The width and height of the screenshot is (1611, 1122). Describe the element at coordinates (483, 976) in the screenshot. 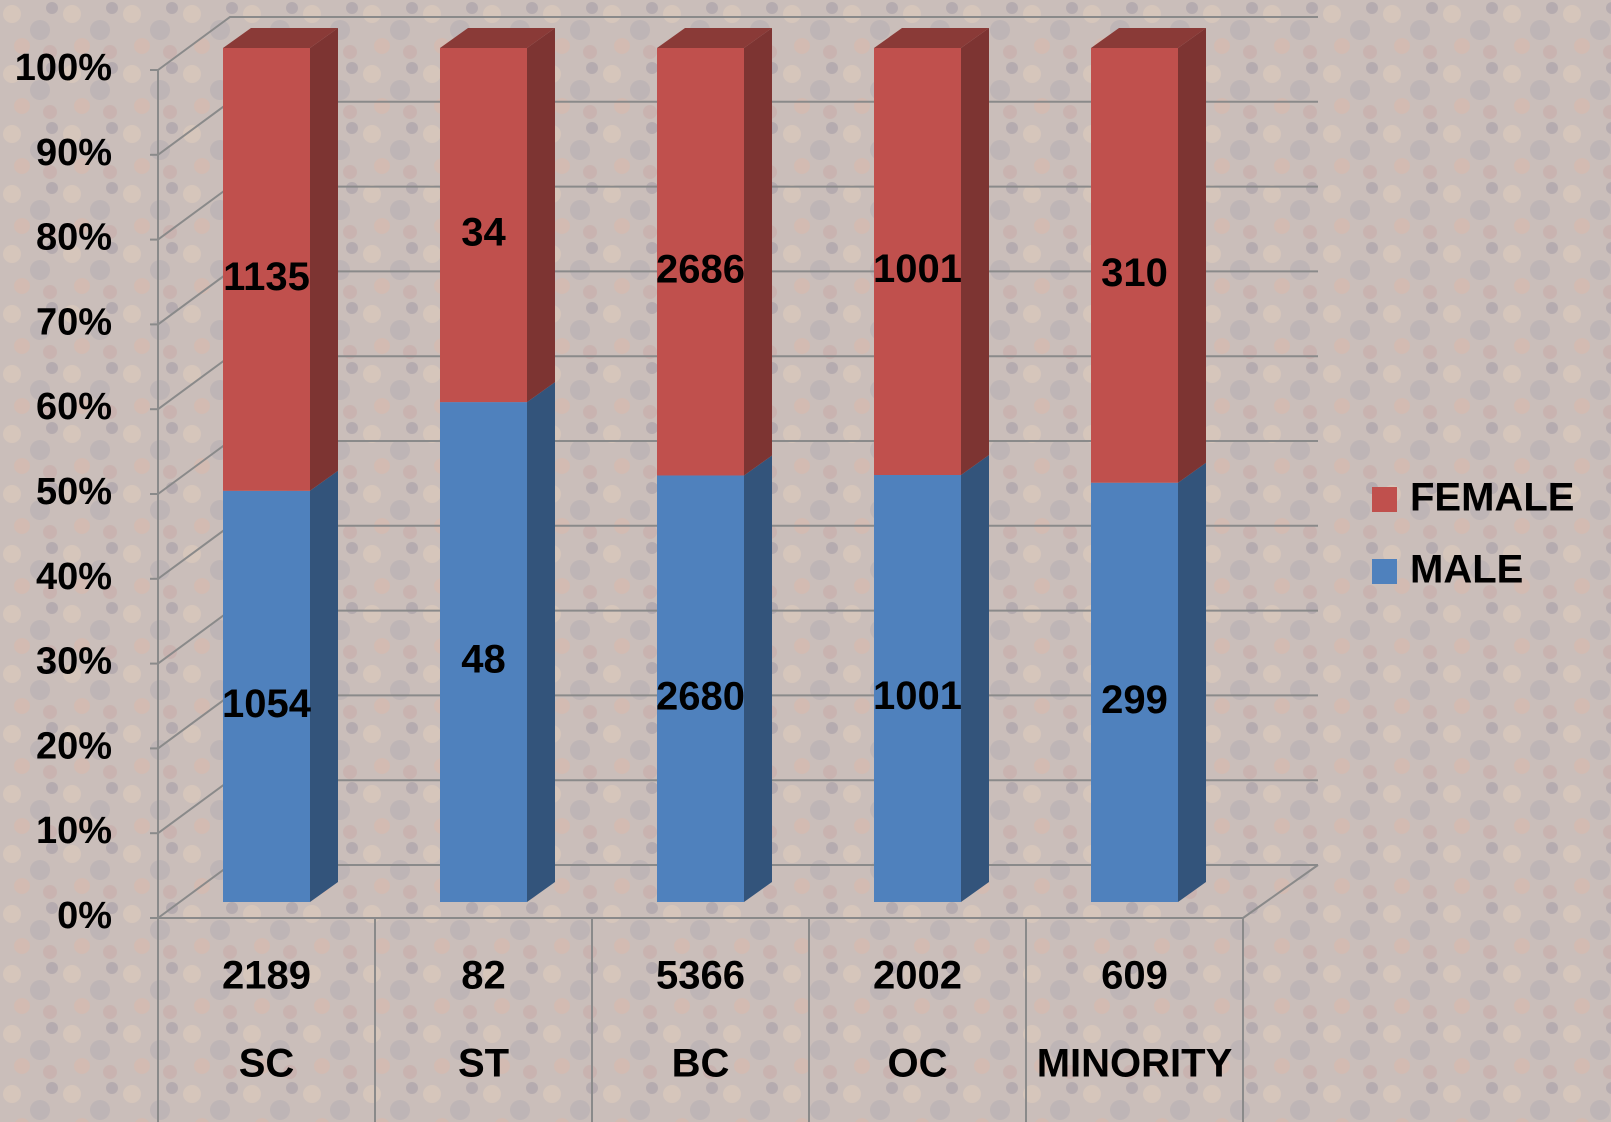

I see `category-total: 82` at that location.